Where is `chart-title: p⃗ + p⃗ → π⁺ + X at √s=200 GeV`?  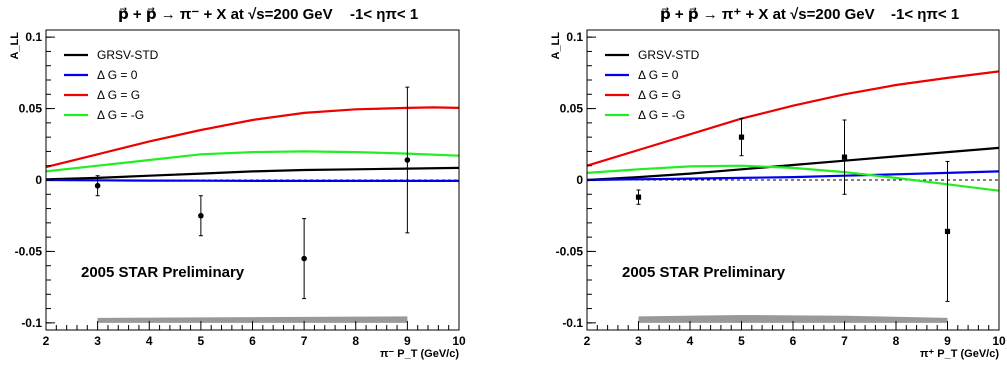
chart-title: p⃗ + p⃗ → π⁺ + X at √s=200 GeV is located at coordinates (767, 14).